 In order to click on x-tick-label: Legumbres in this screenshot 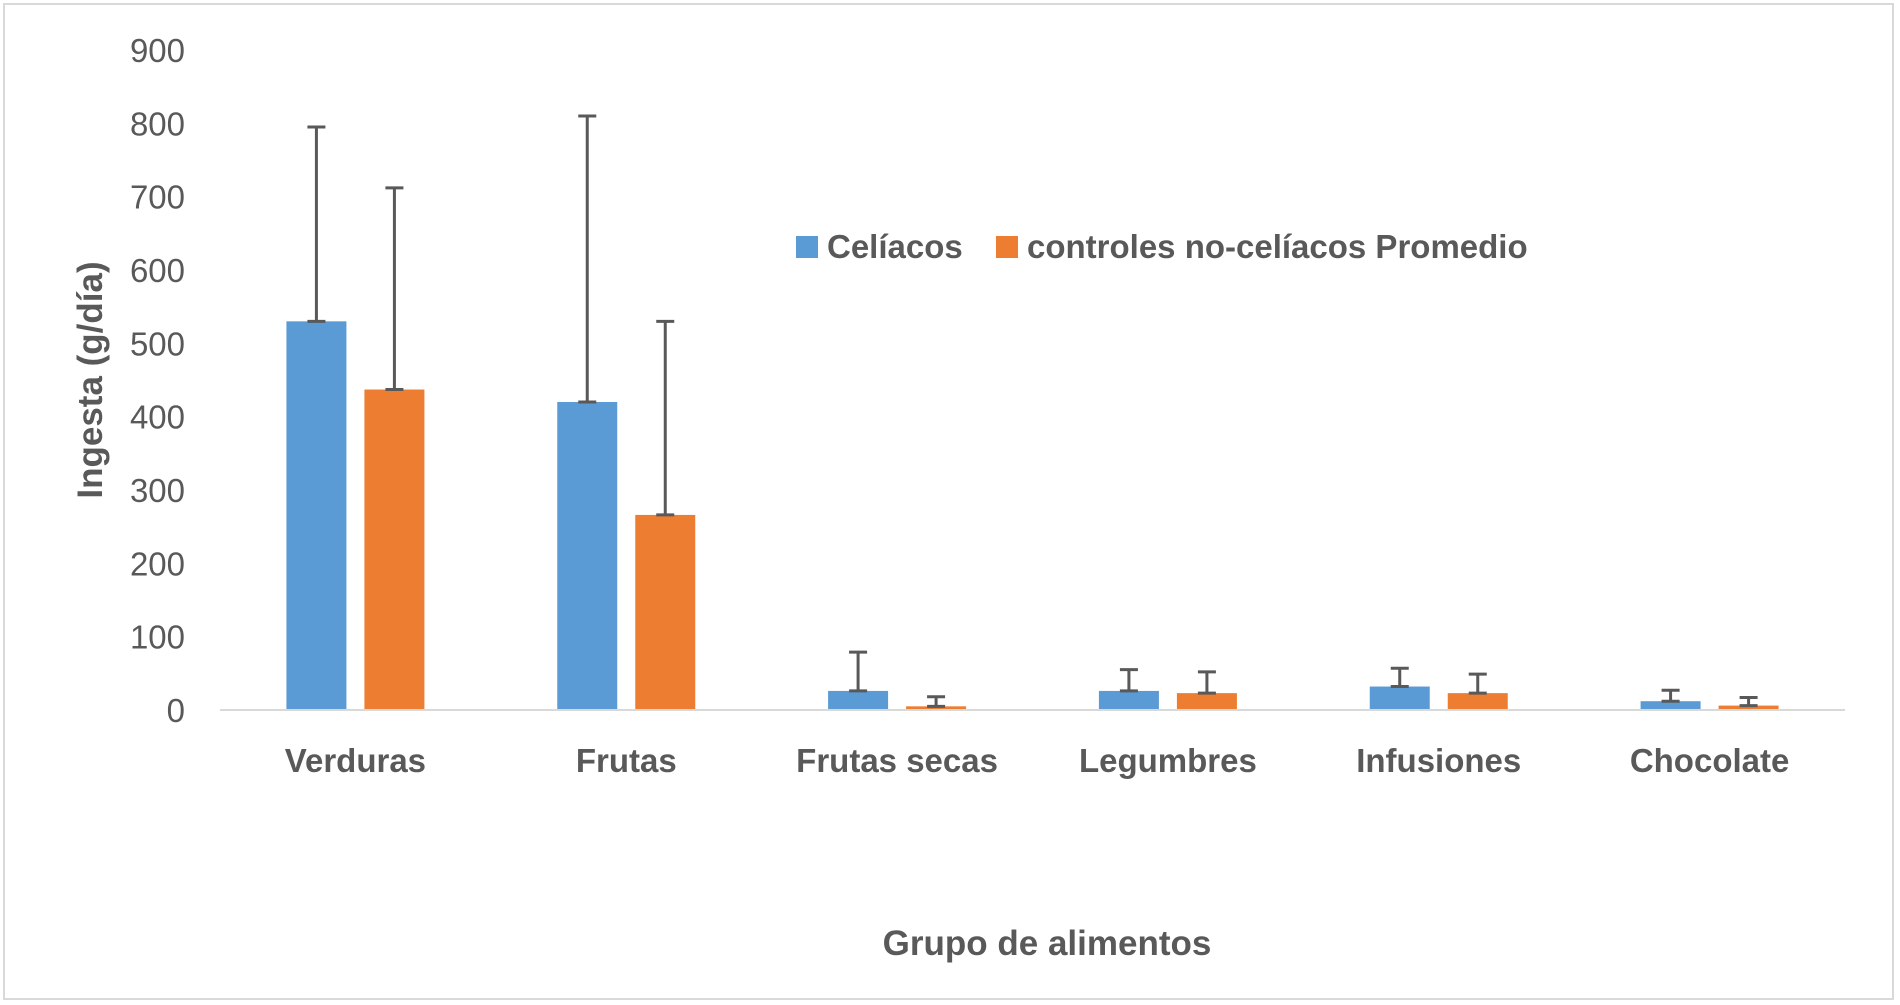, I will do `click(1168, 760)`.